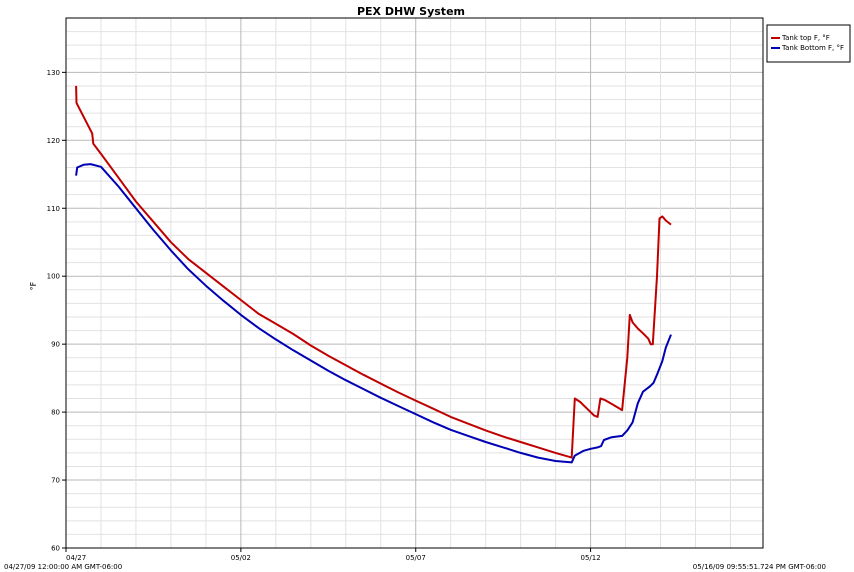 This screenshot has width=854, height=572. Describe the element at coordinates (55, 549) in the screenshot. I see `y-tick-label: 60` at that location.